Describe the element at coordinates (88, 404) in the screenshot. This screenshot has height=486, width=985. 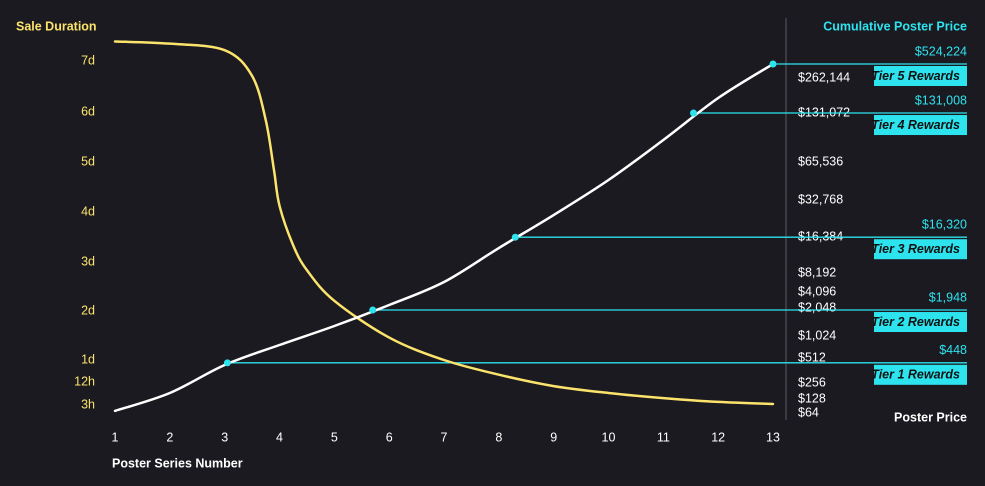
I see `y-tick-label: 3h` at that location.